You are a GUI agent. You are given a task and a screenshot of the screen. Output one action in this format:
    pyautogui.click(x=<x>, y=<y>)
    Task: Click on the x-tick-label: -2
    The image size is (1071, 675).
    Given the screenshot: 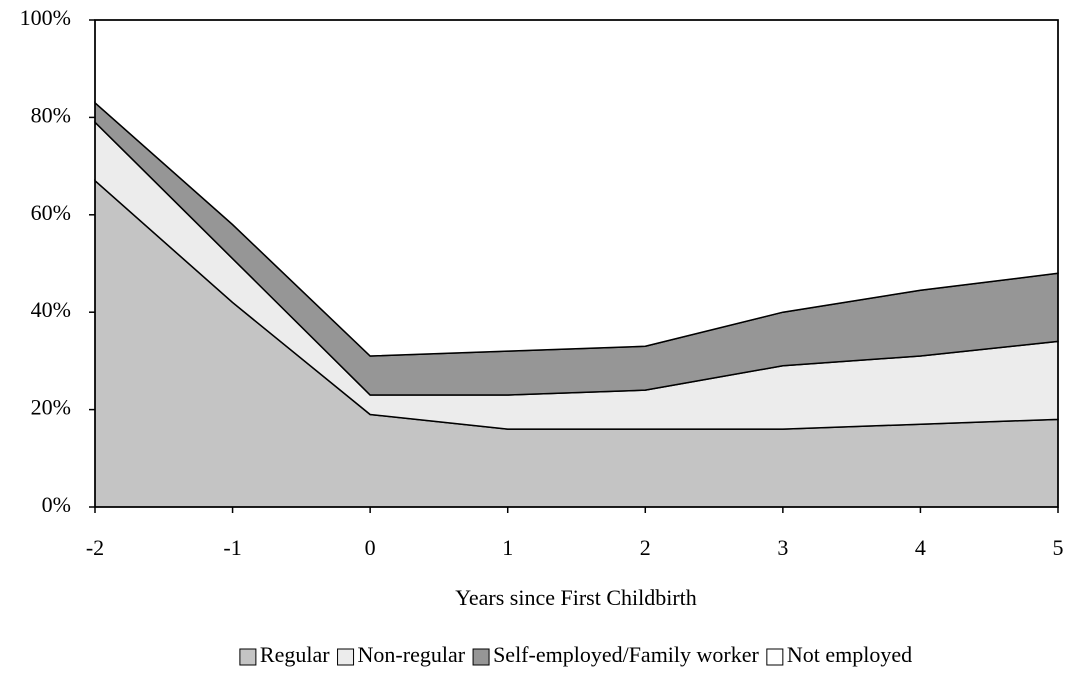 What is the action you would take?
    pyautogui.click(x=95, y=547)
    